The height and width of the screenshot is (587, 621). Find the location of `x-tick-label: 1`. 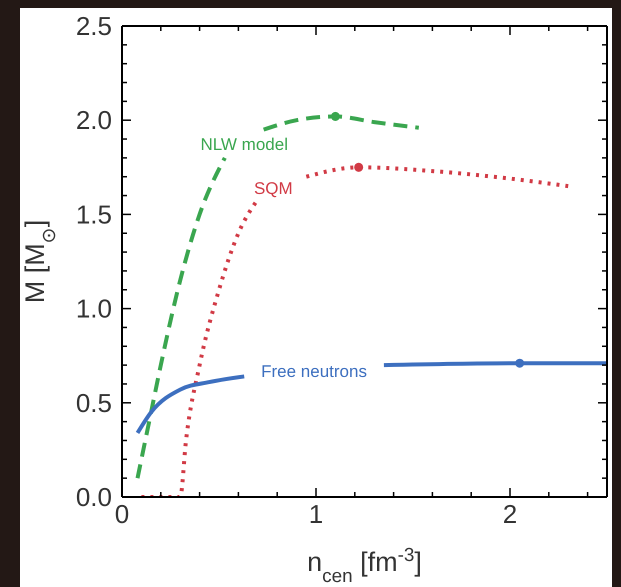

x-tick-label: 1 is located at coordinates (316, 514).